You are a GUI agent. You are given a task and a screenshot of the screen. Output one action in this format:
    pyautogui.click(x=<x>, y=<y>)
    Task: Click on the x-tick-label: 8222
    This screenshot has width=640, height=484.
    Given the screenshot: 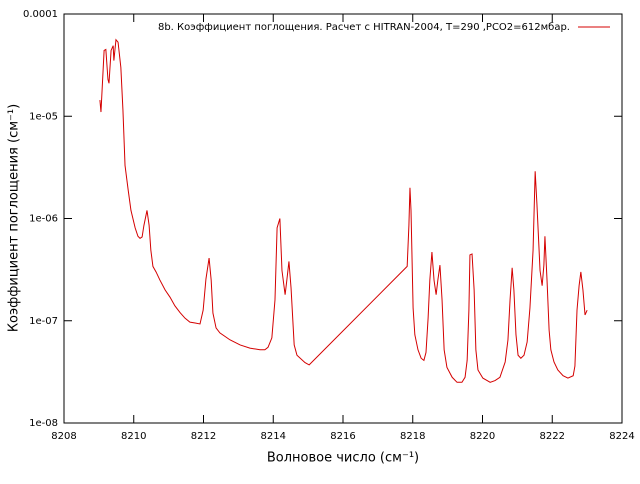 What is the action you would take?
    pyautogui.click(x=552, y=436)
    